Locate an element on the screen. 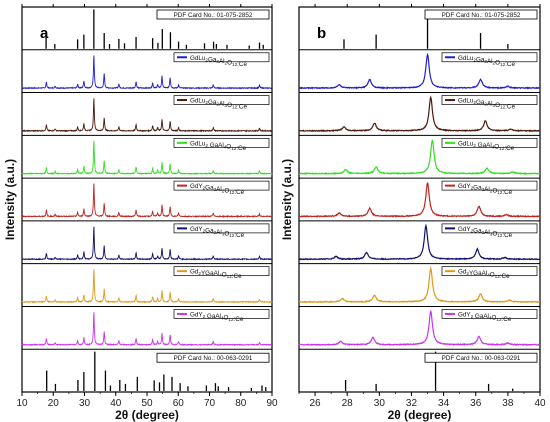 Image resolution: width=550 pixels, height=422 pixels. legend-label: Gd2YGaAl4O12:Ce is located at coordinates (216, 275).